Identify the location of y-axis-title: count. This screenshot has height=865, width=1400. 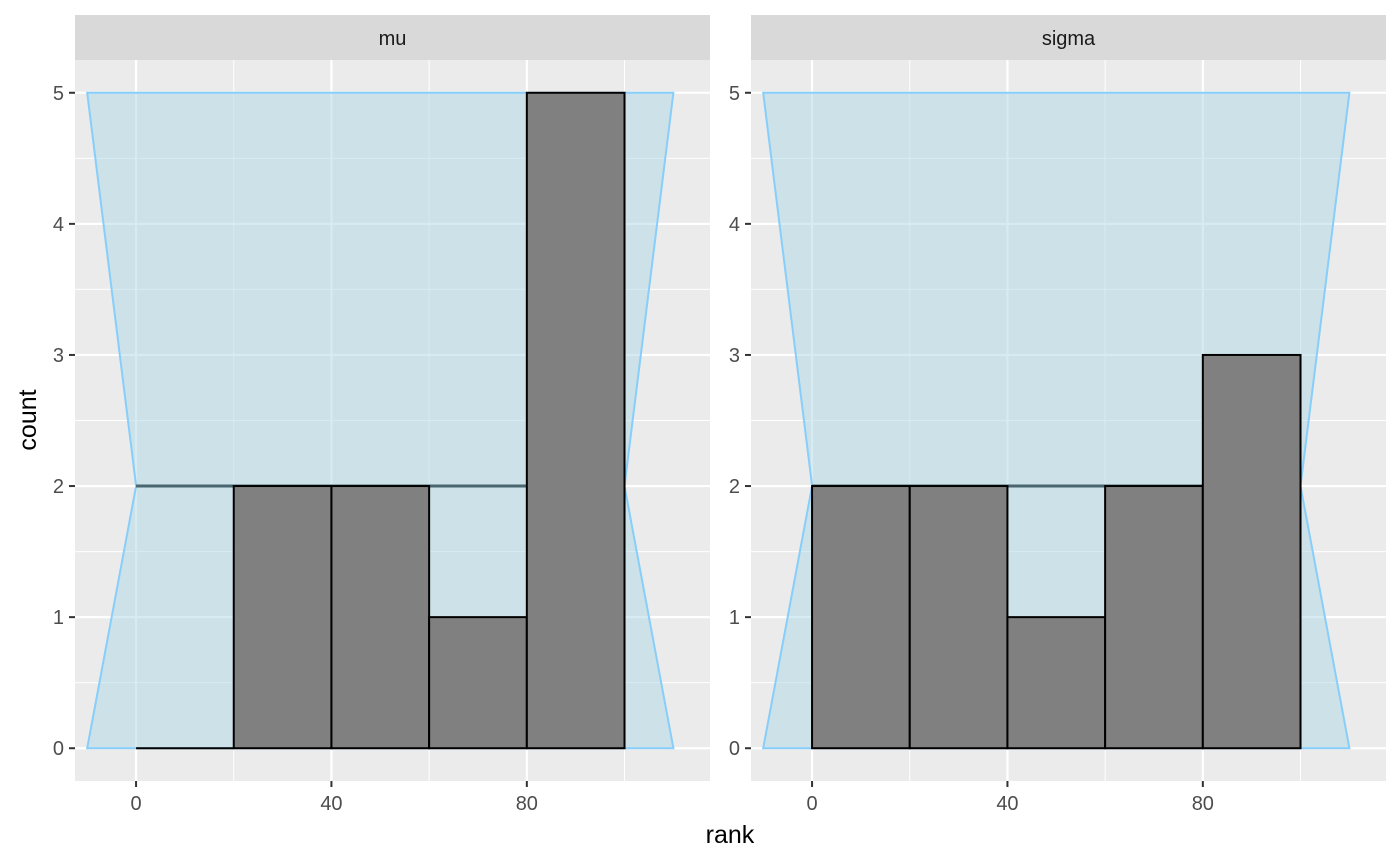
(28, 419).